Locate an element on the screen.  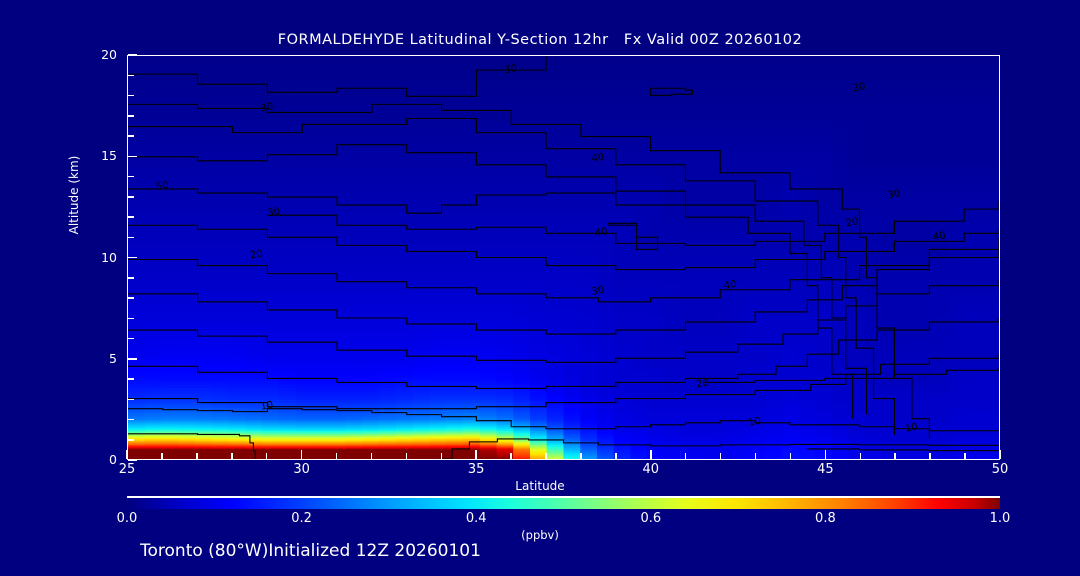
y-axis-title: Altitude (km) is located at coordinates (74, 195).